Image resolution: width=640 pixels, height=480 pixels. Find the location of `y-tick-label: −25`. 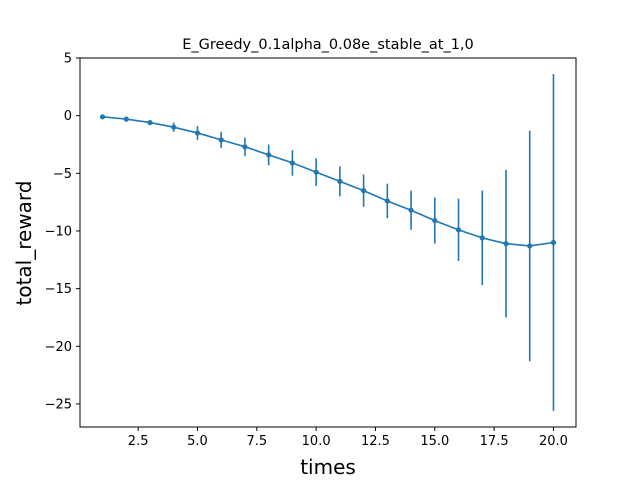

y-tick-label: −25 is located at coordinates (58, 404).